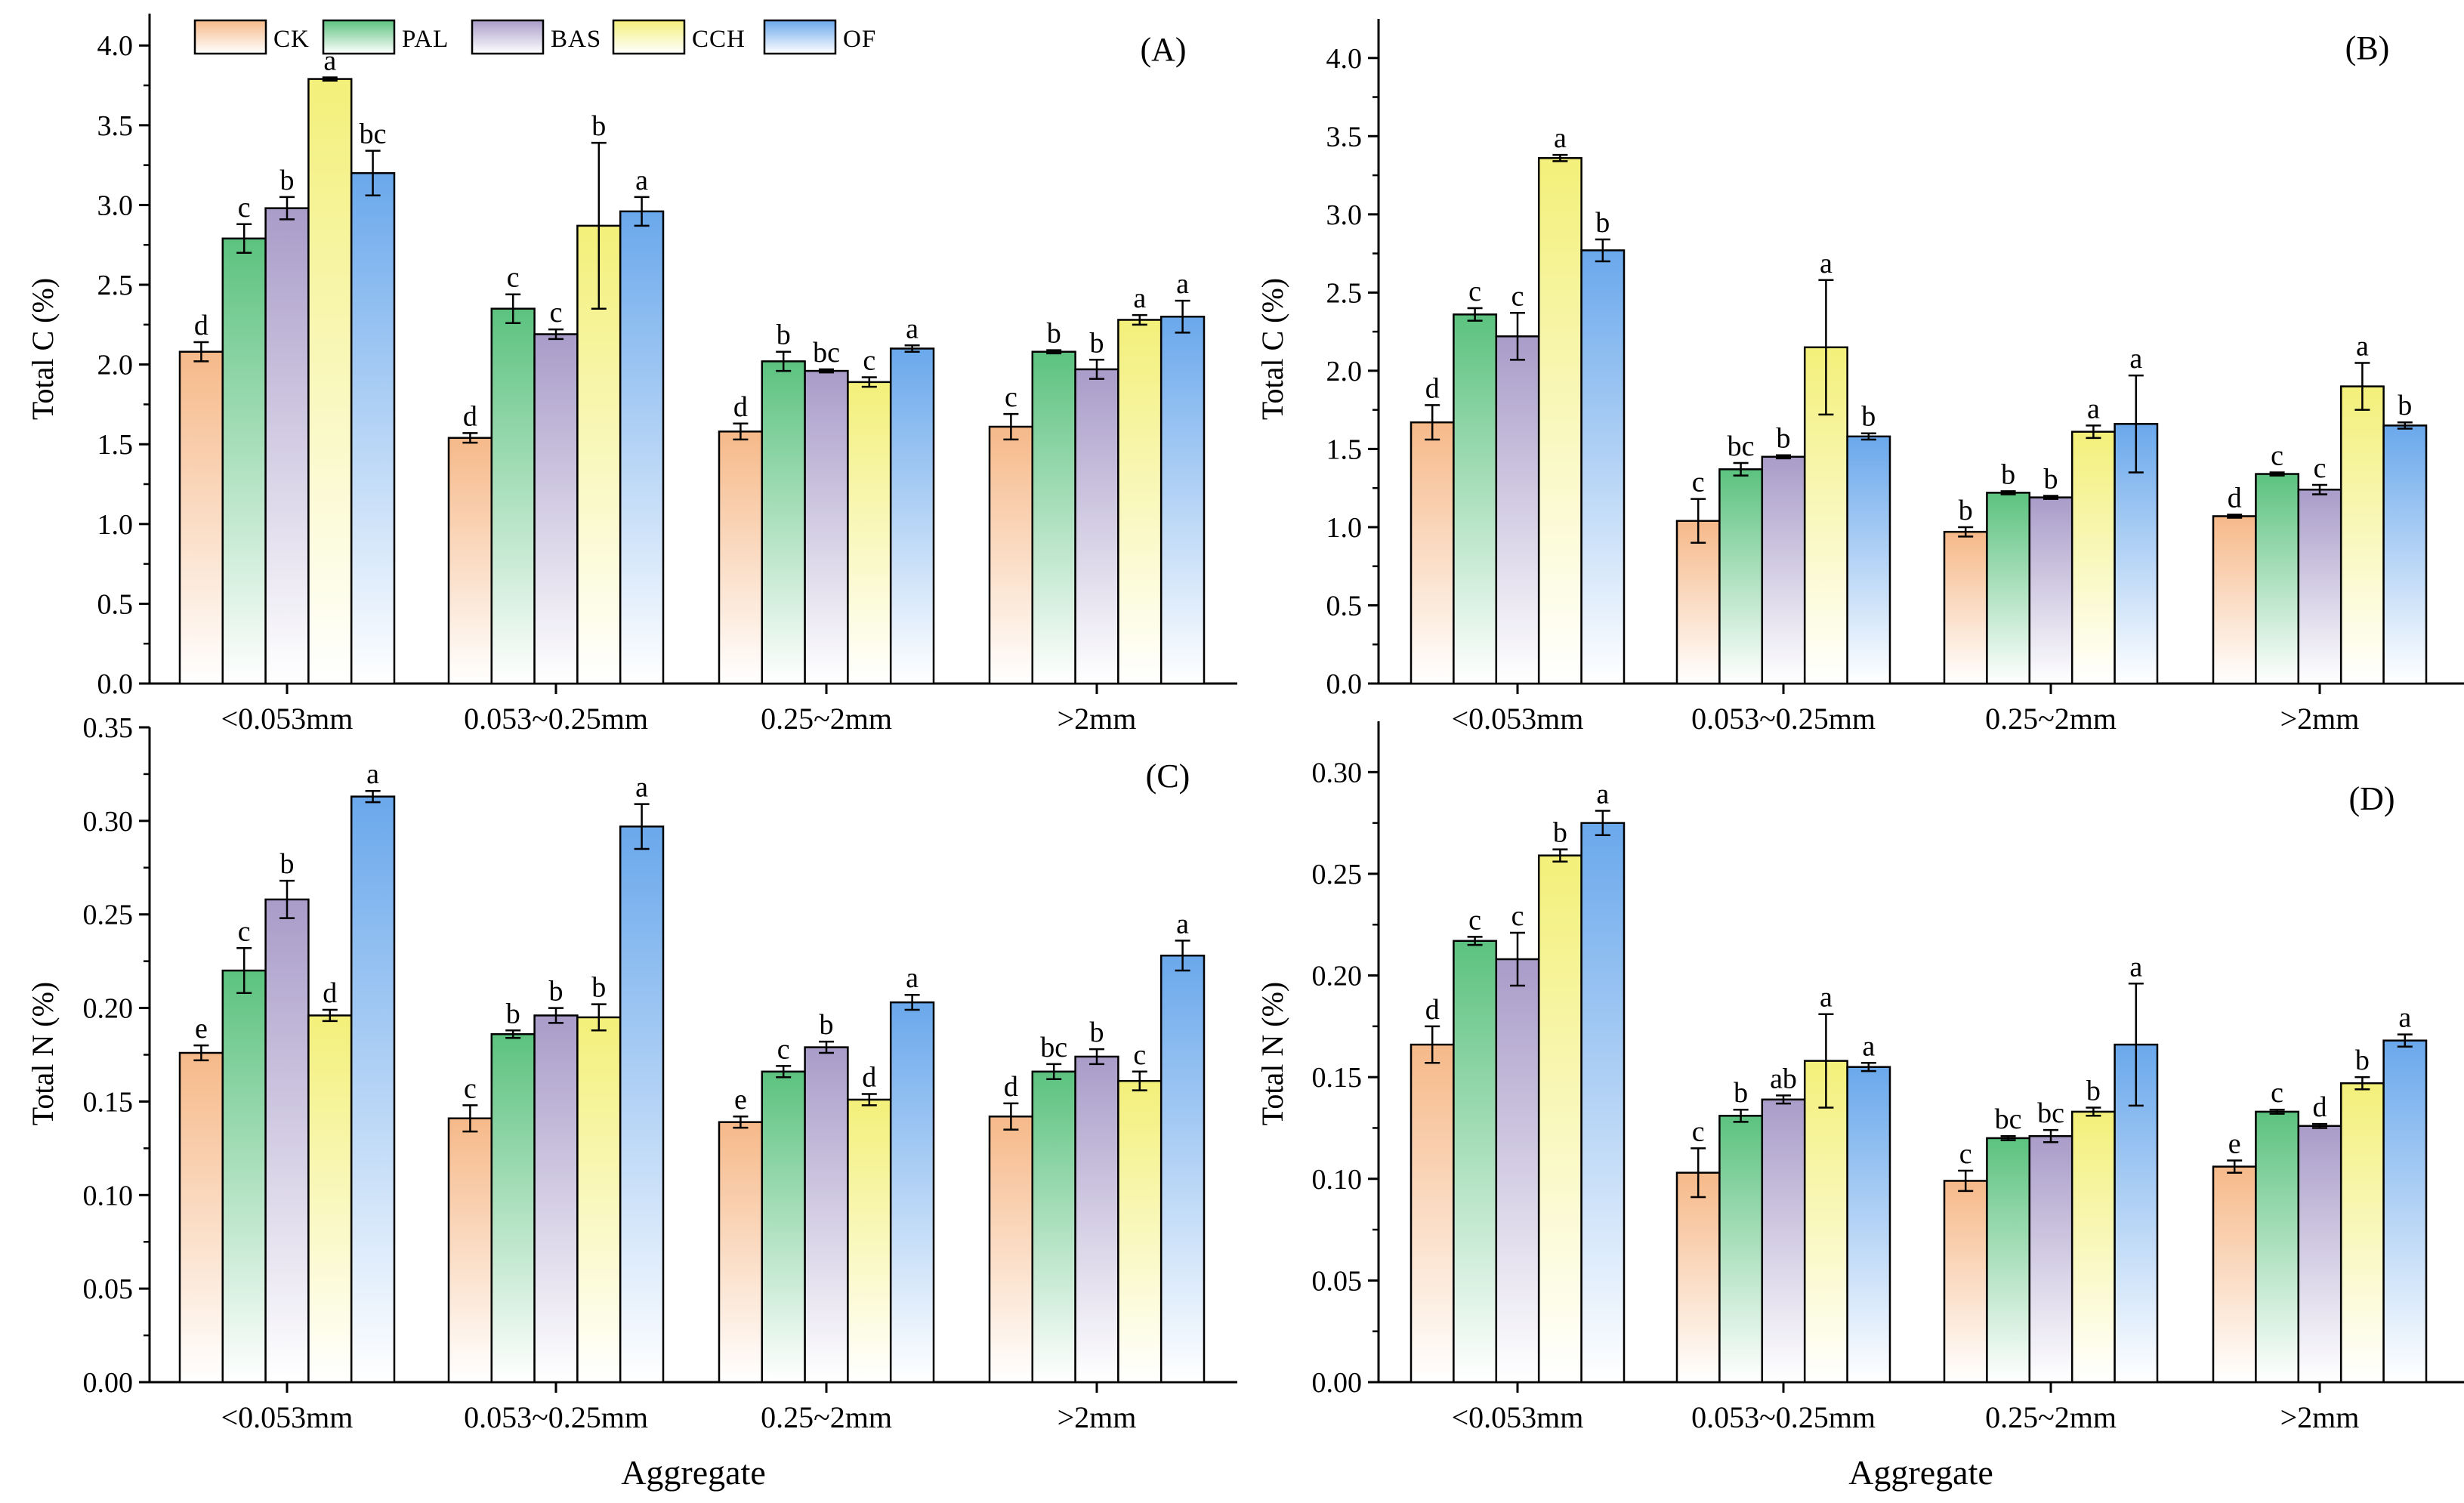  I want to click on y-tick-label: 0.00, so click(1338, 1383).